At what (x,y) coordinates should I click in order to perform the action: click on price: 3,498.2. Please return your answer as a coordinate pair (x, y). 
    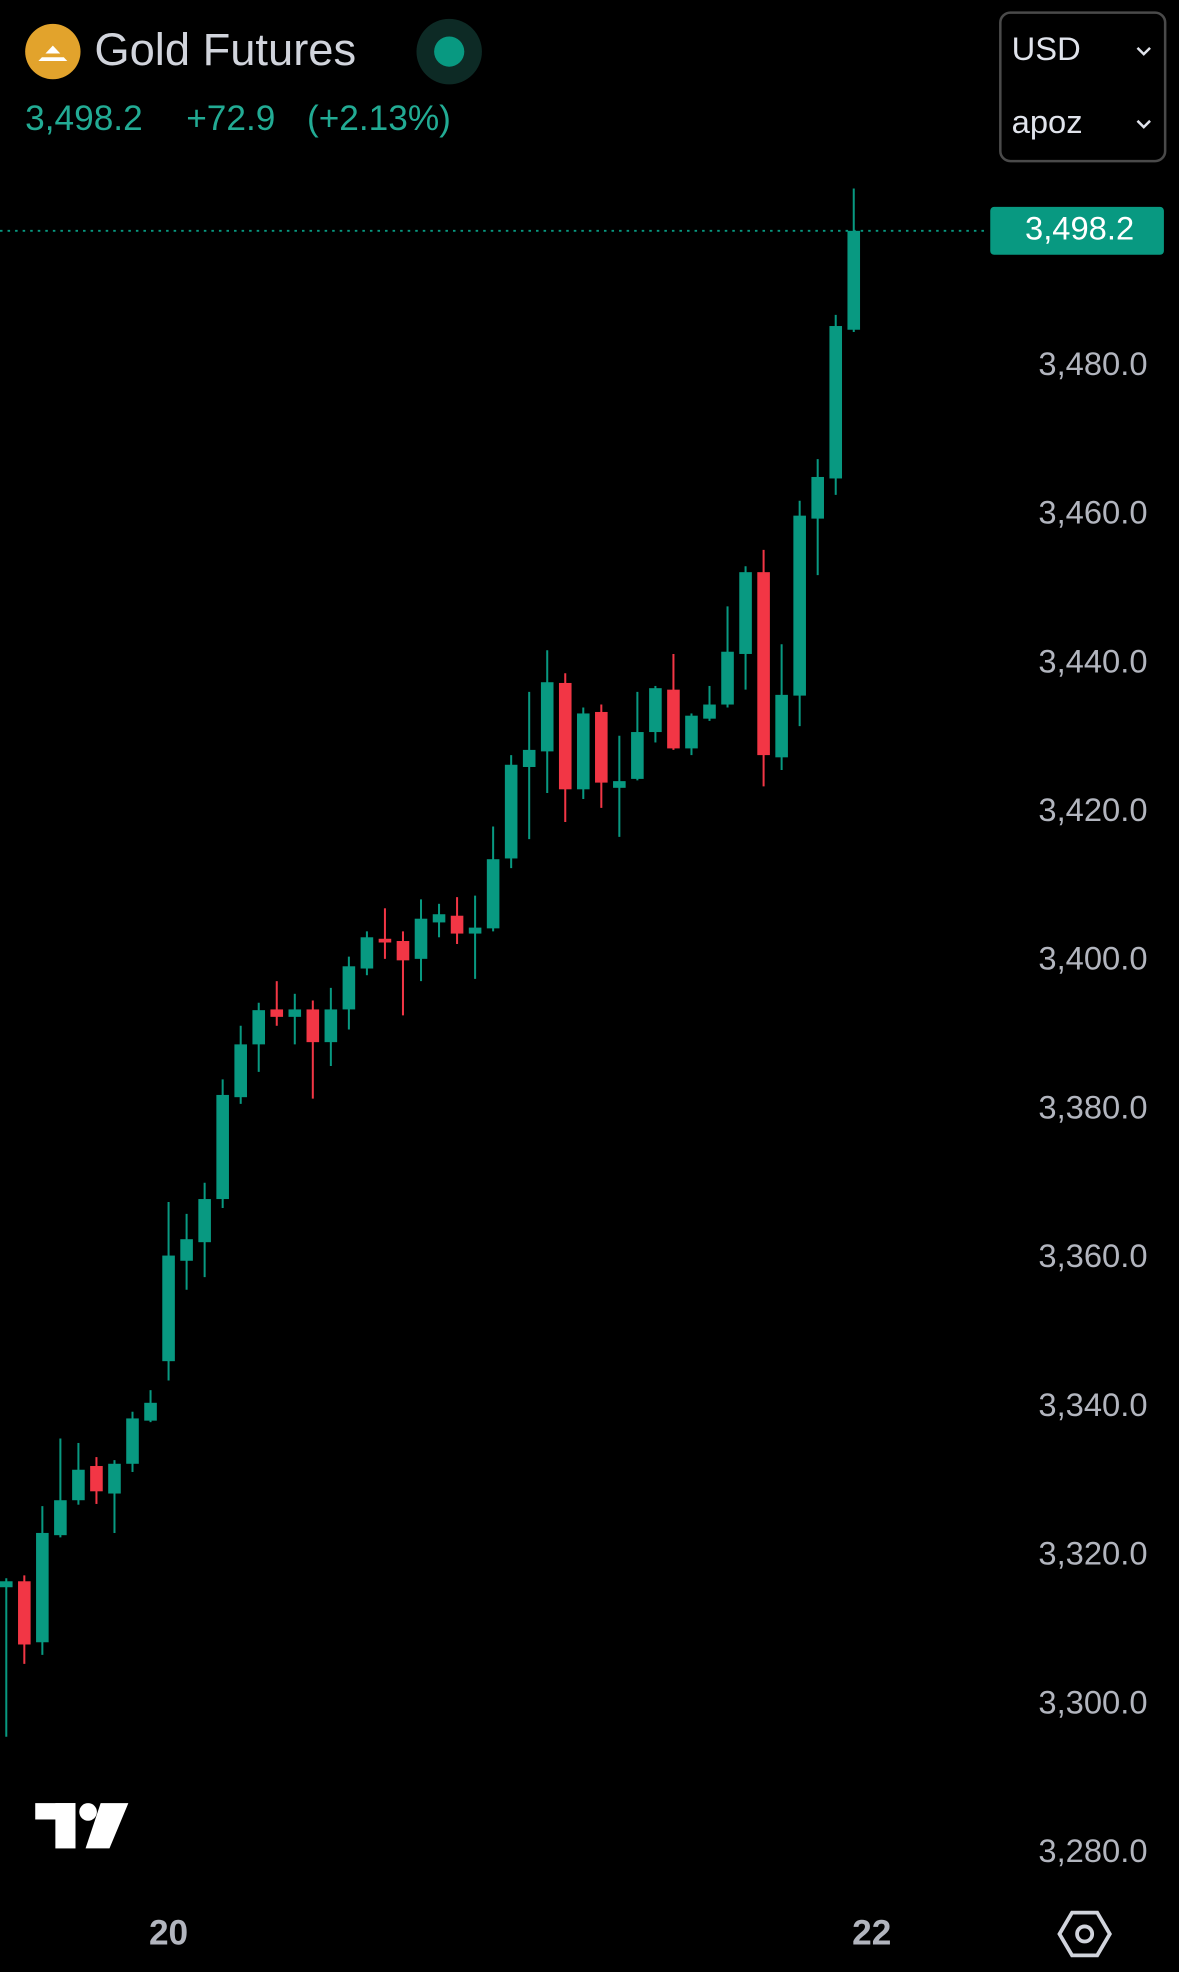
    Looking at the image, I should click on (84, 118).